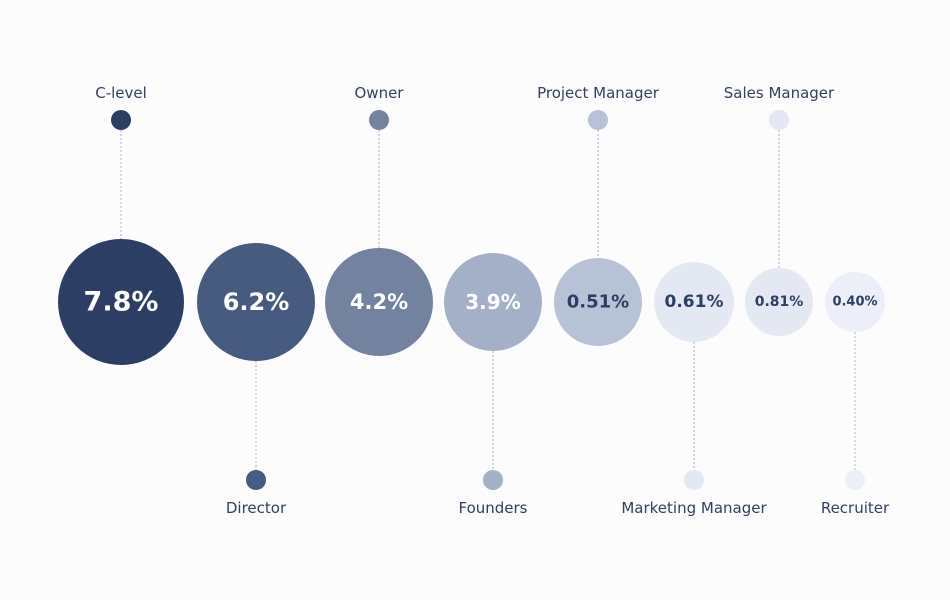 This screenshot has height=600, width=950. What do you see at coordinates (492, 508) in the screenshot?
I see `role-label: Founders` at bounding box center [492, 508].